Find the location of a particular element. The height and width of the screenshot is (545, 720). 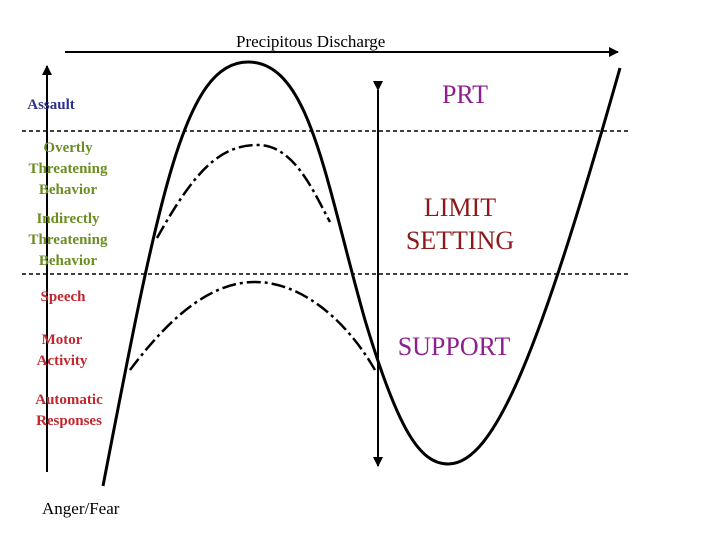

precipitous-discharge-label: Precipitous Discharge is located at coordinates (311, 41).